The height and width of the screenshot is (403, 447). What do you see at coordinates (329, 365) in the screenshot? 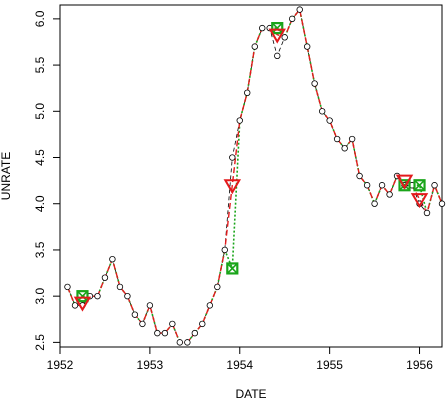
I see `x-tick-label: 1955` at bounding box center [329, 365].